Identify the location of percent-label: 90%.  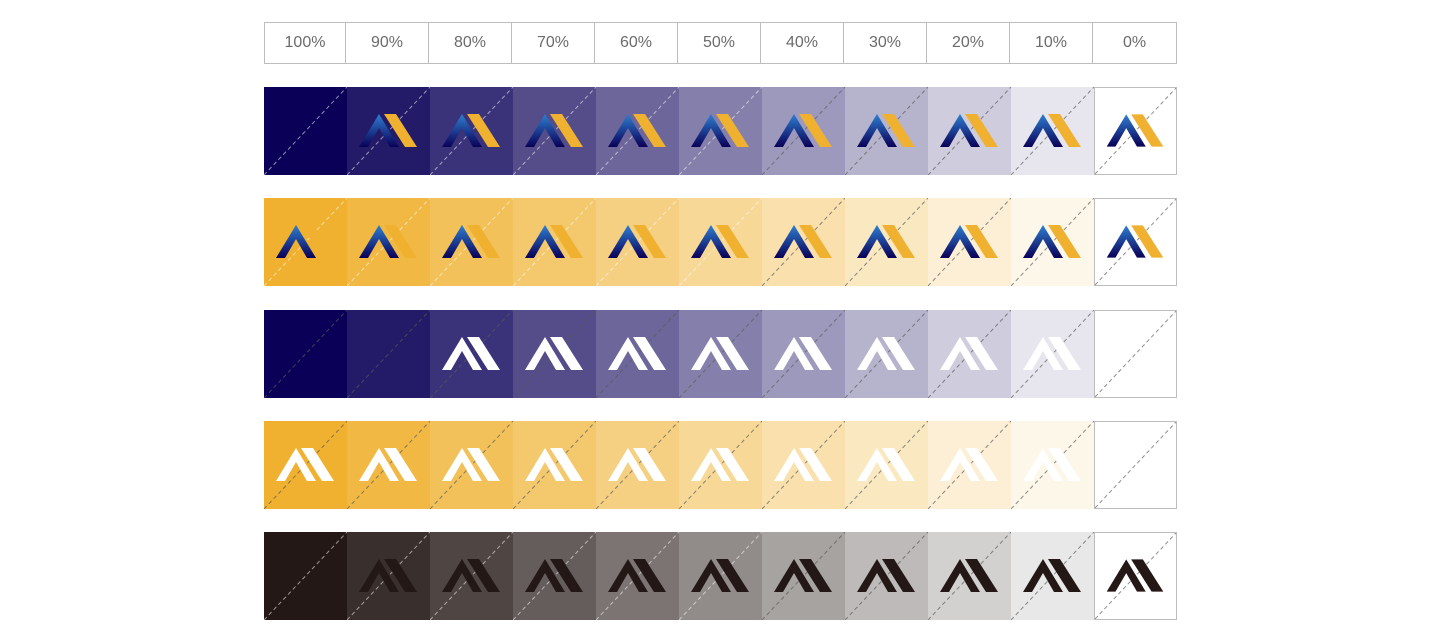
(387, 43).